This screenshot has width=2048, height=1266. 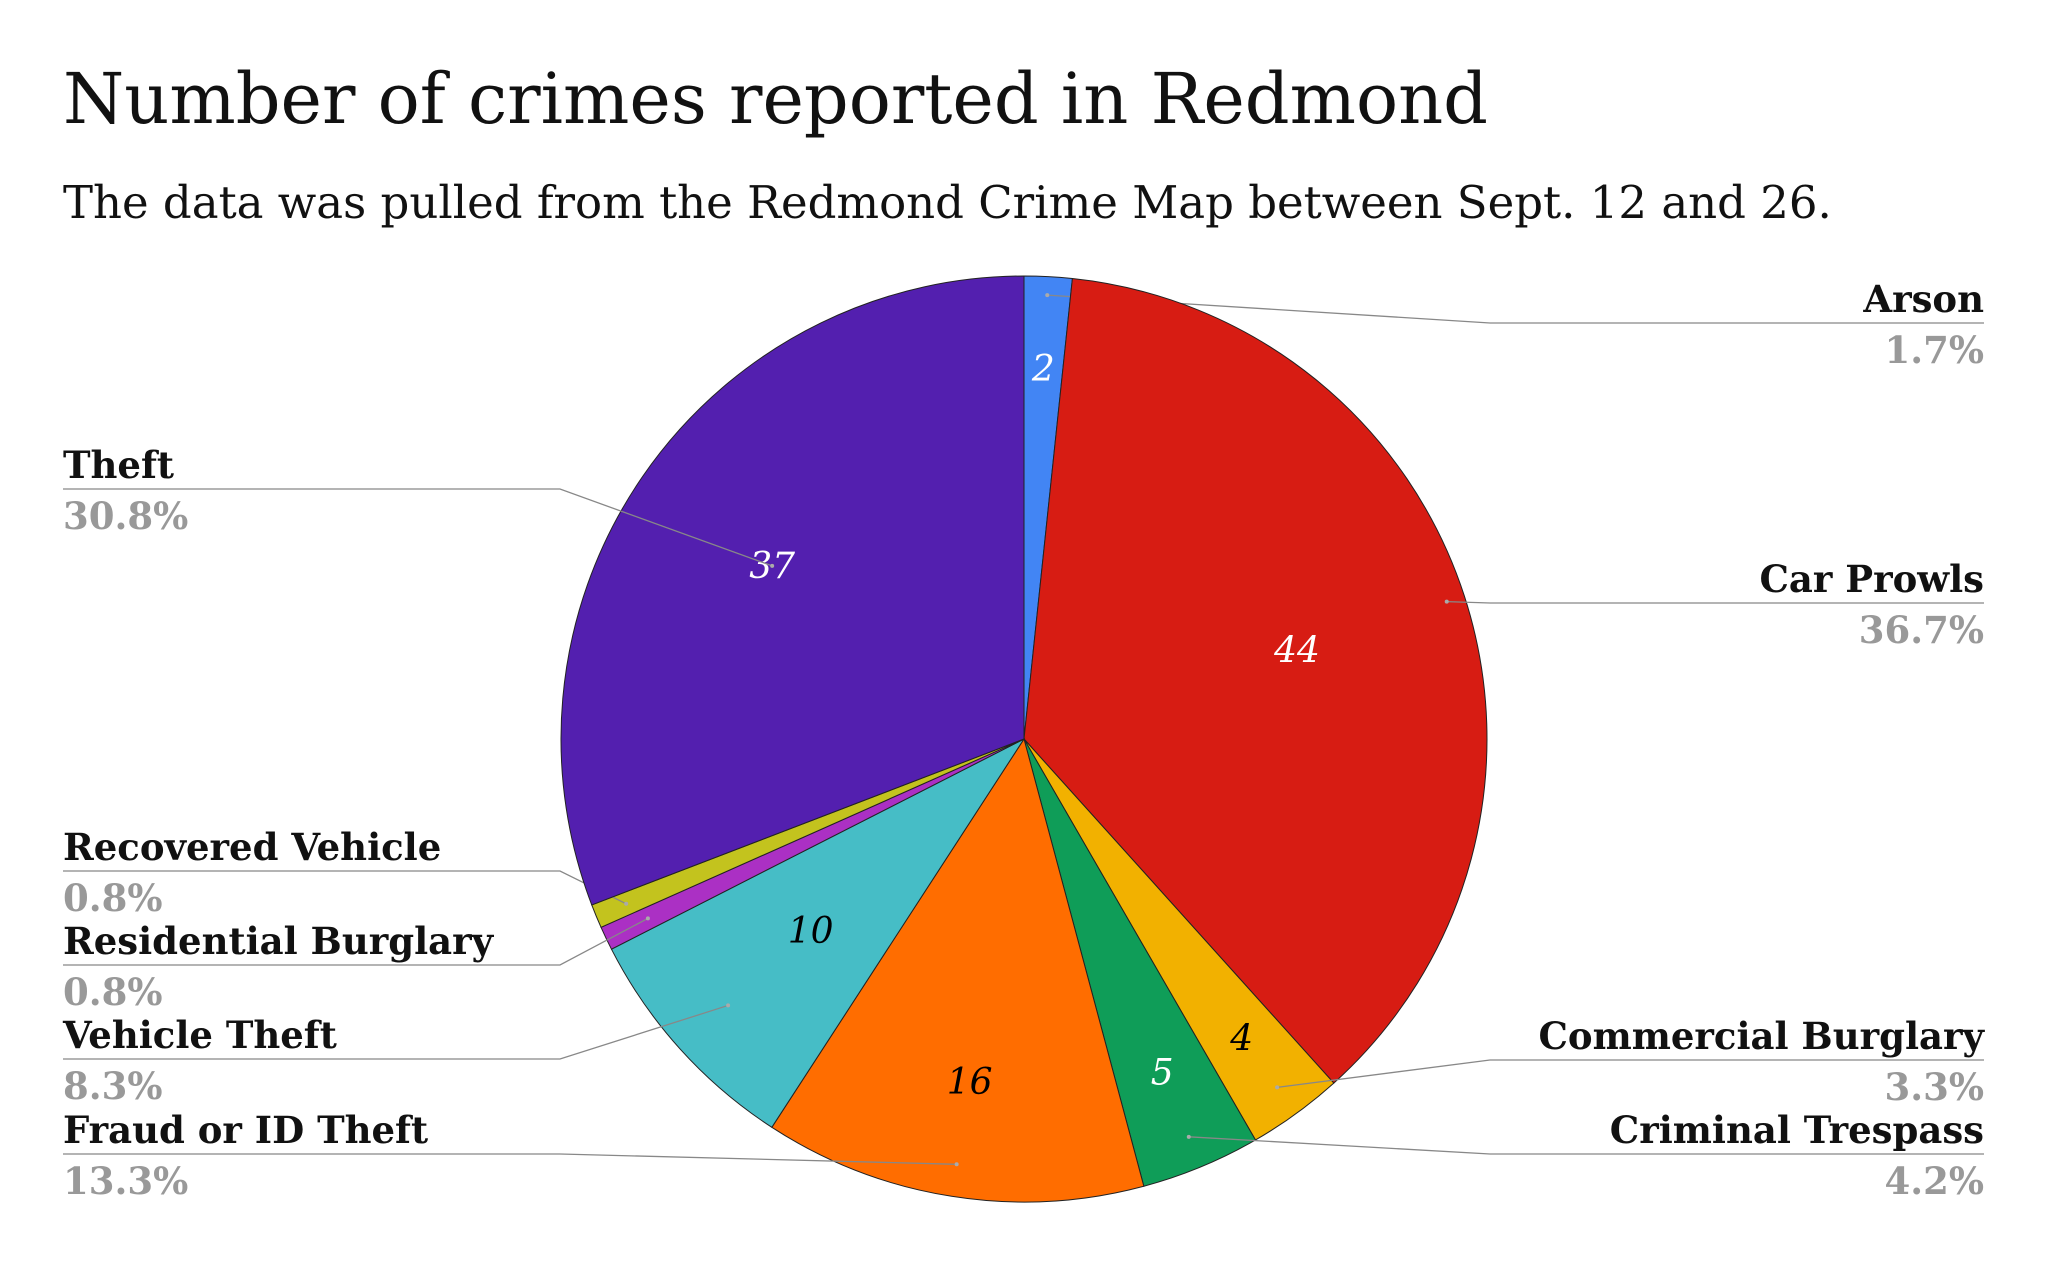 I want to click on pie-slice-theft, so click(x=792, y=590).